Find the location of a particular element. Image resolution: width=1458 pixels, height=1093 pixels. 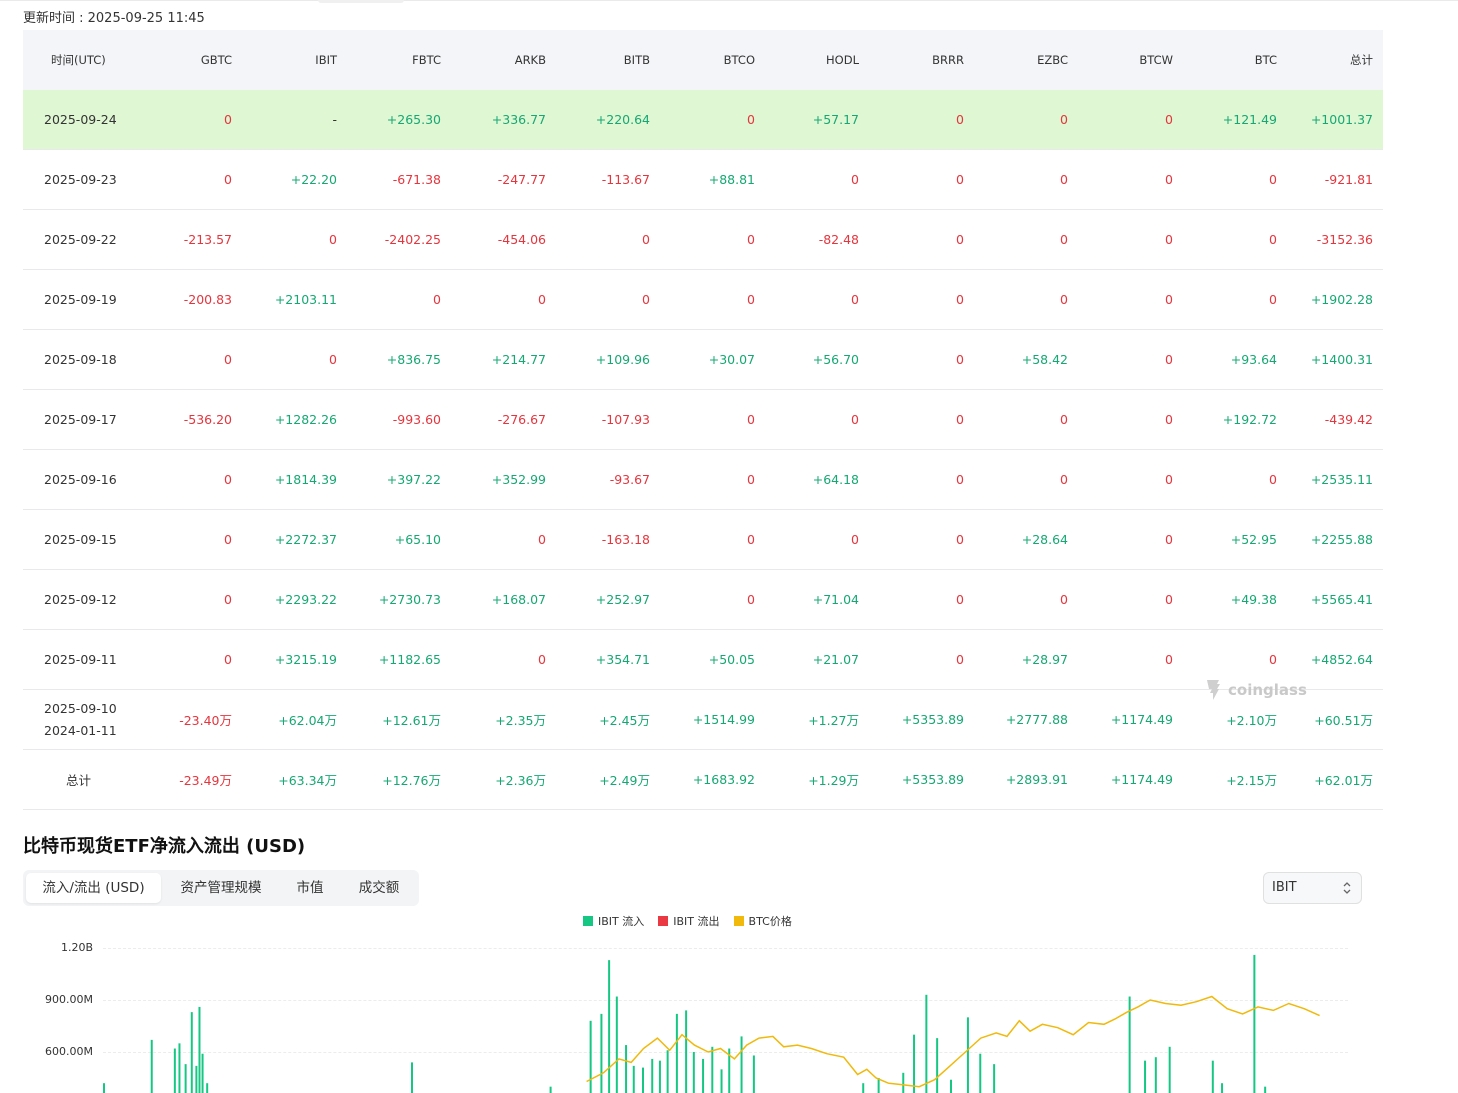

value-cell: +2535.11 is located at coordinates (1335, 479).